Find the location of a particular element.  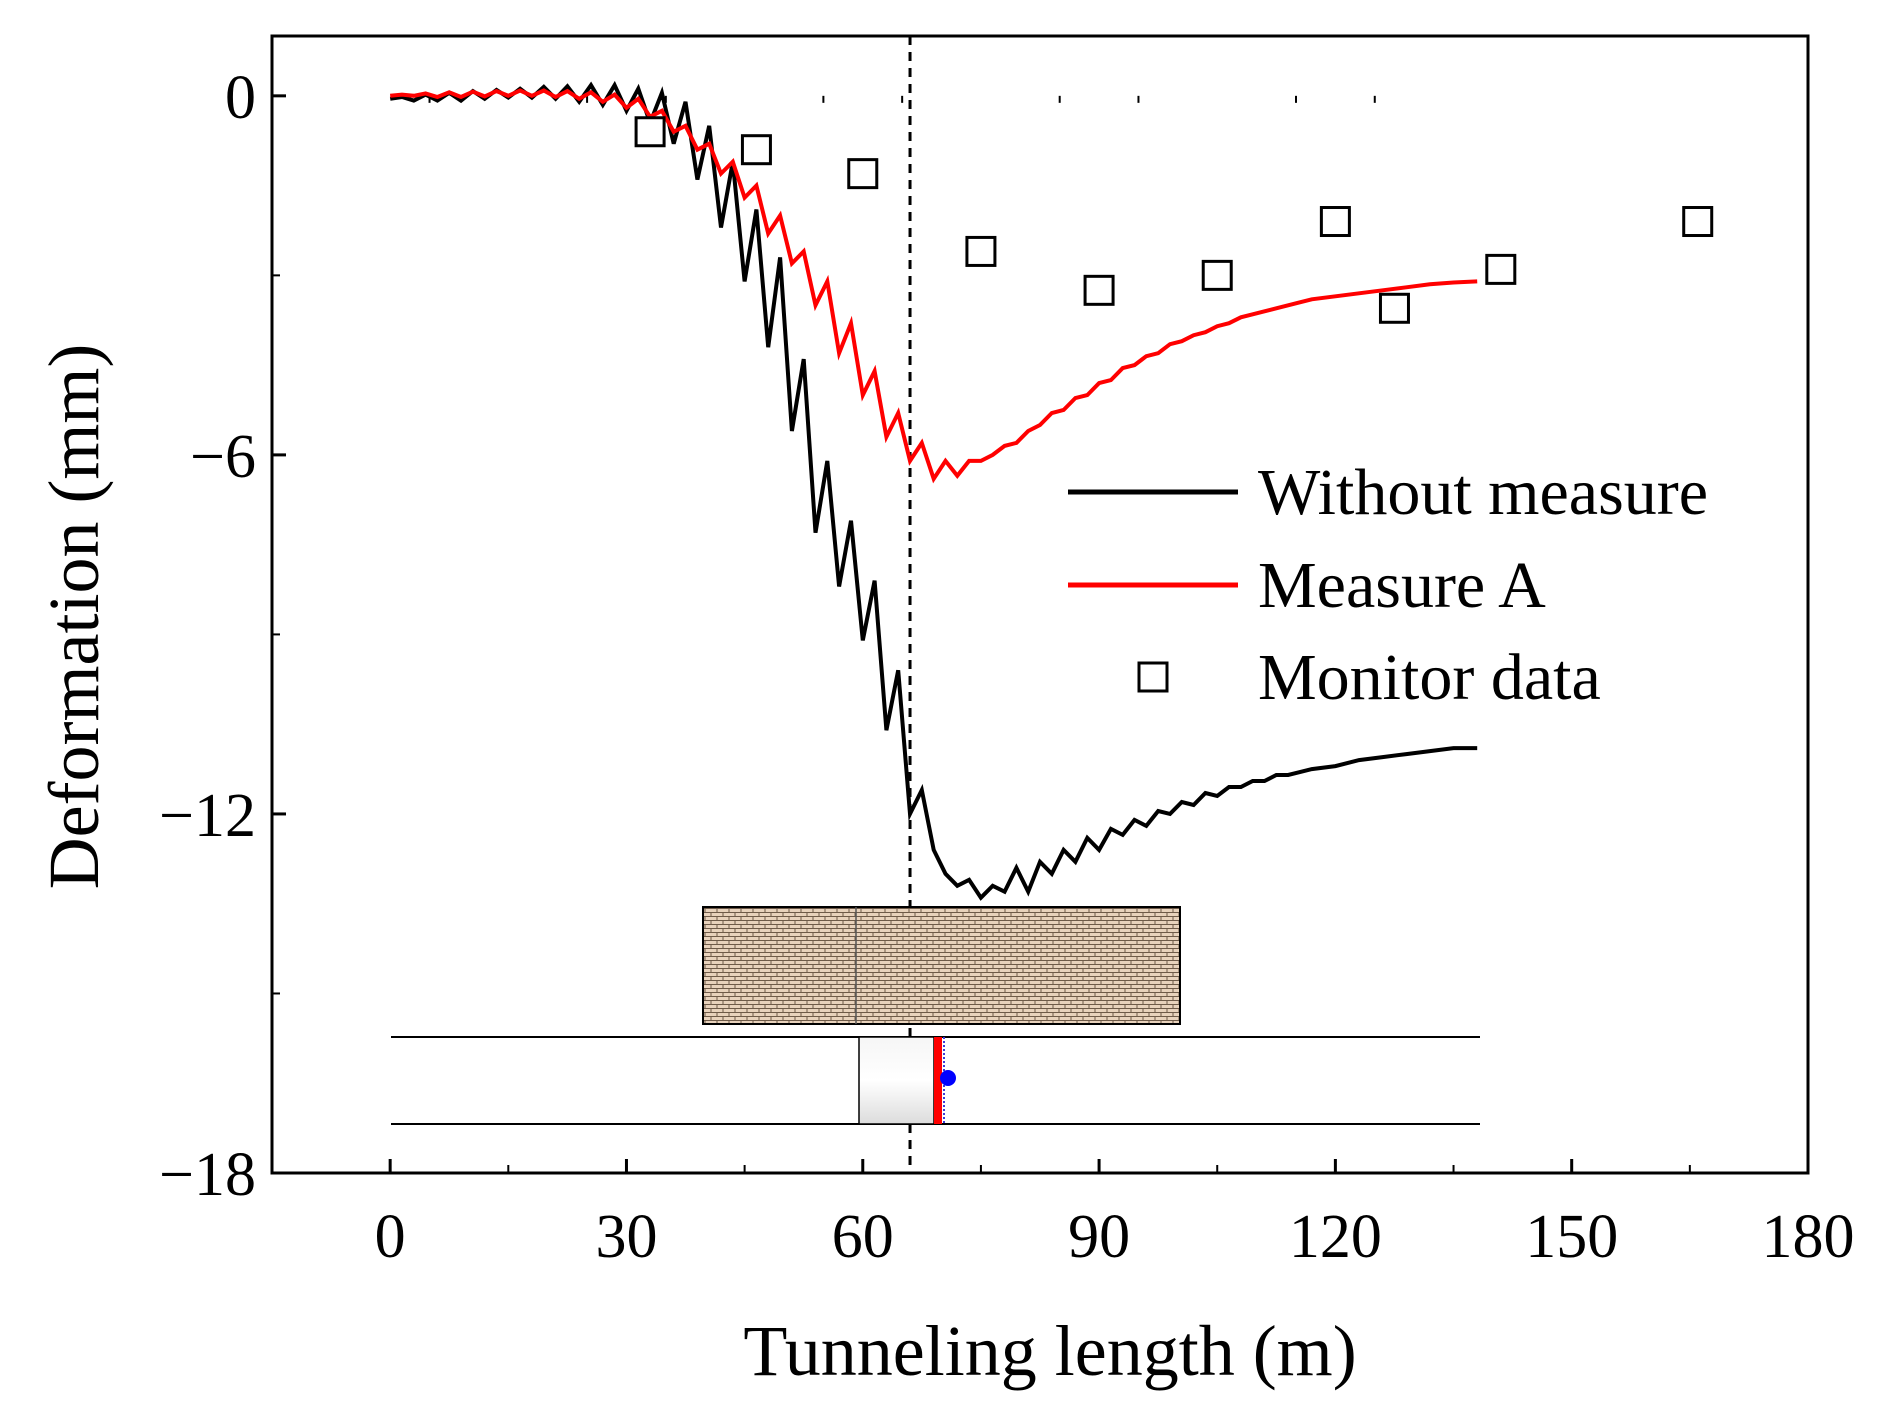

monitor-point-icon is located at coordinates (948, 1078).